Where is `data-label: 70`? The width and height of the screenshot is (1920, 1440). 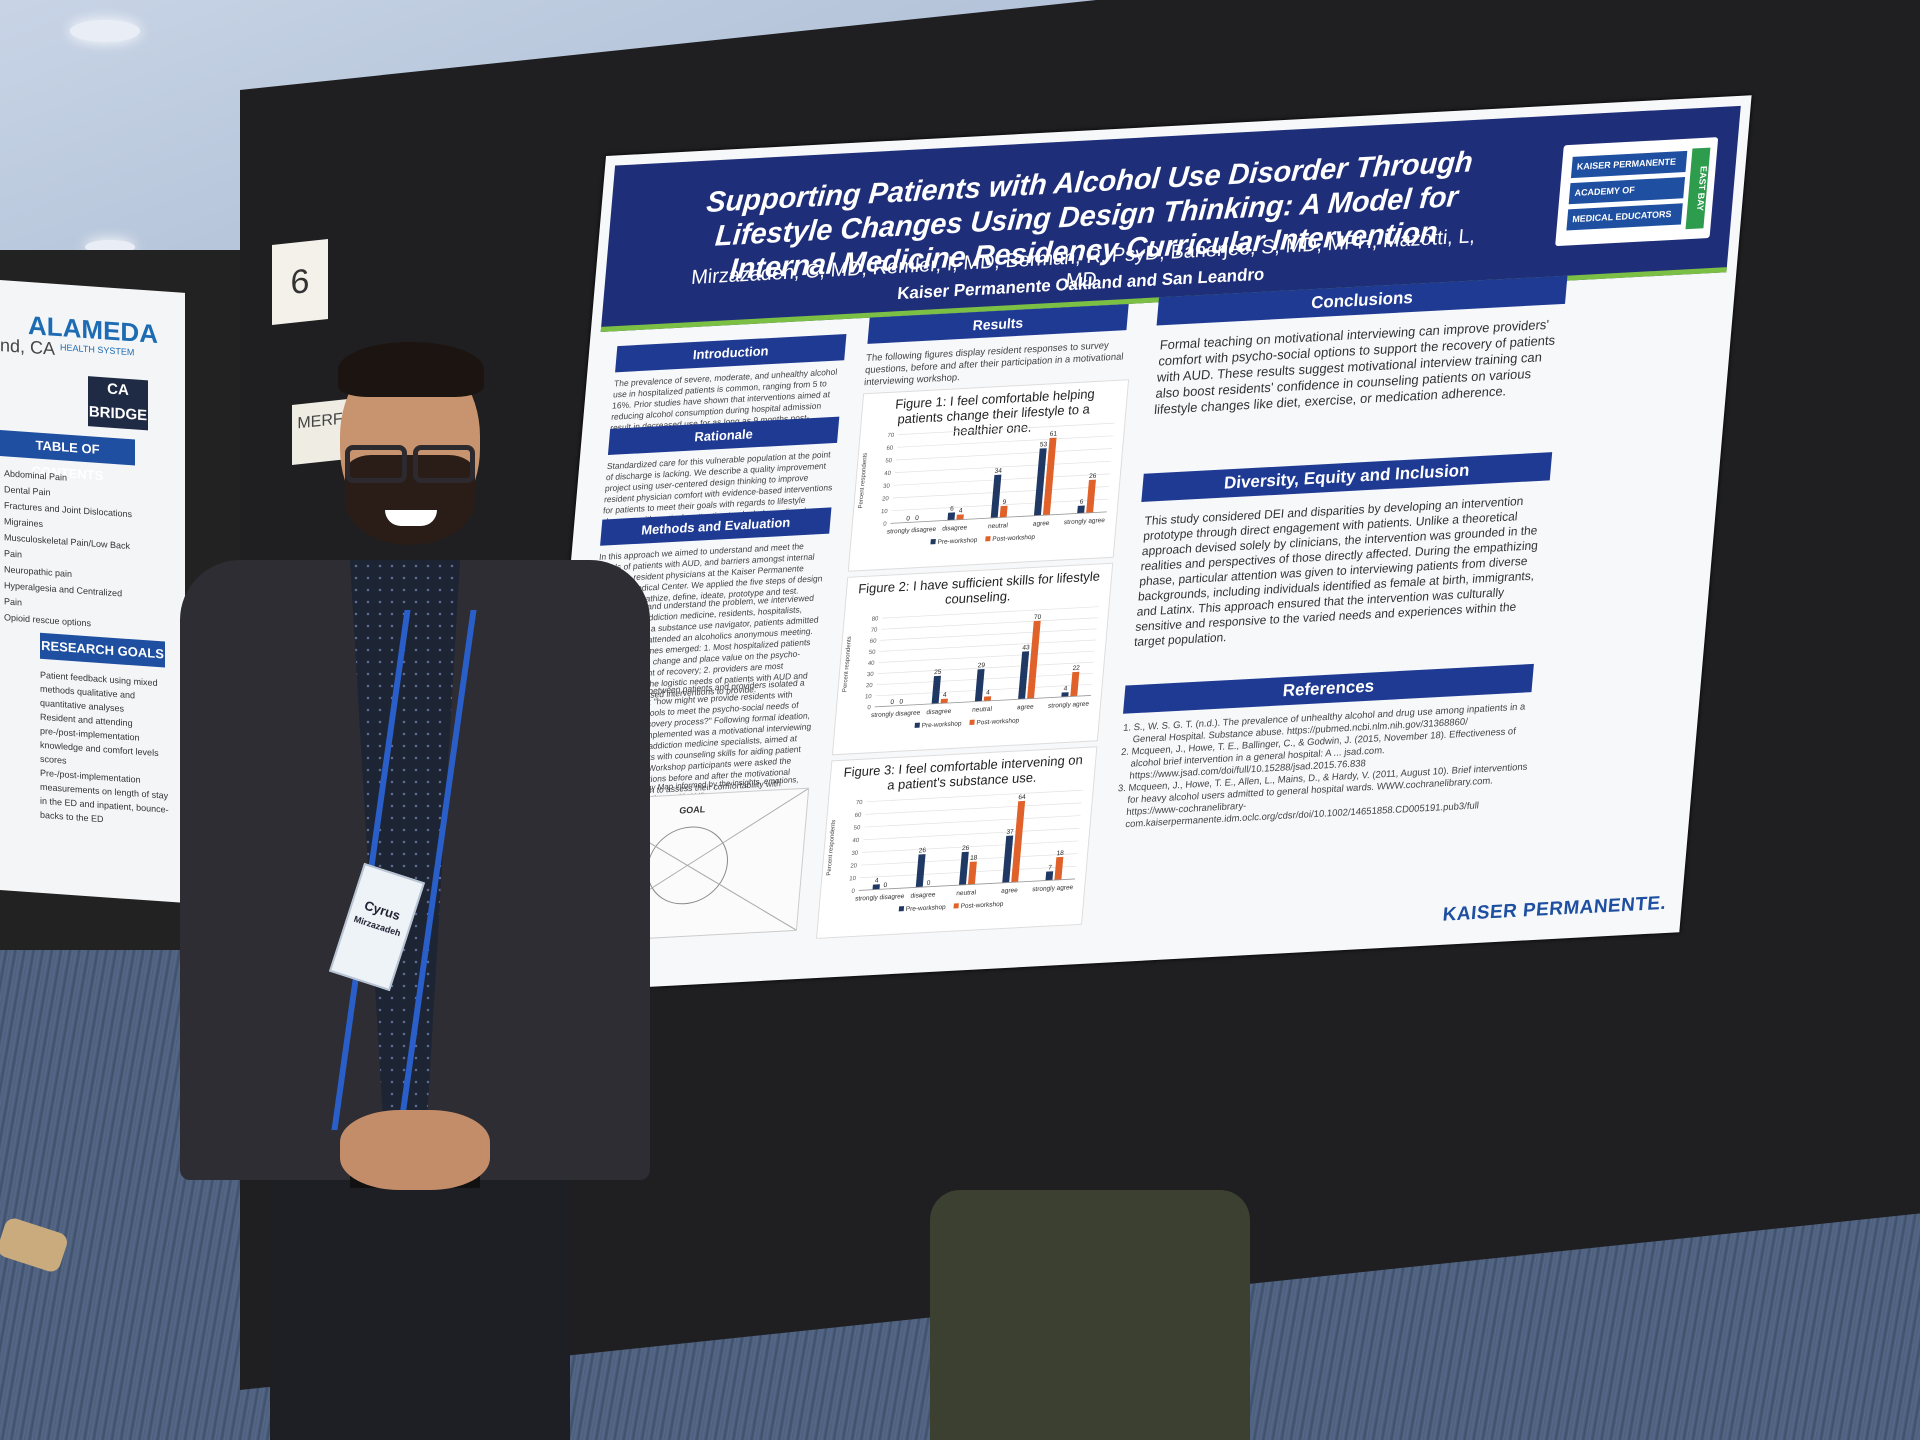 data-label: 70 is located at coordinates (1038, 617).